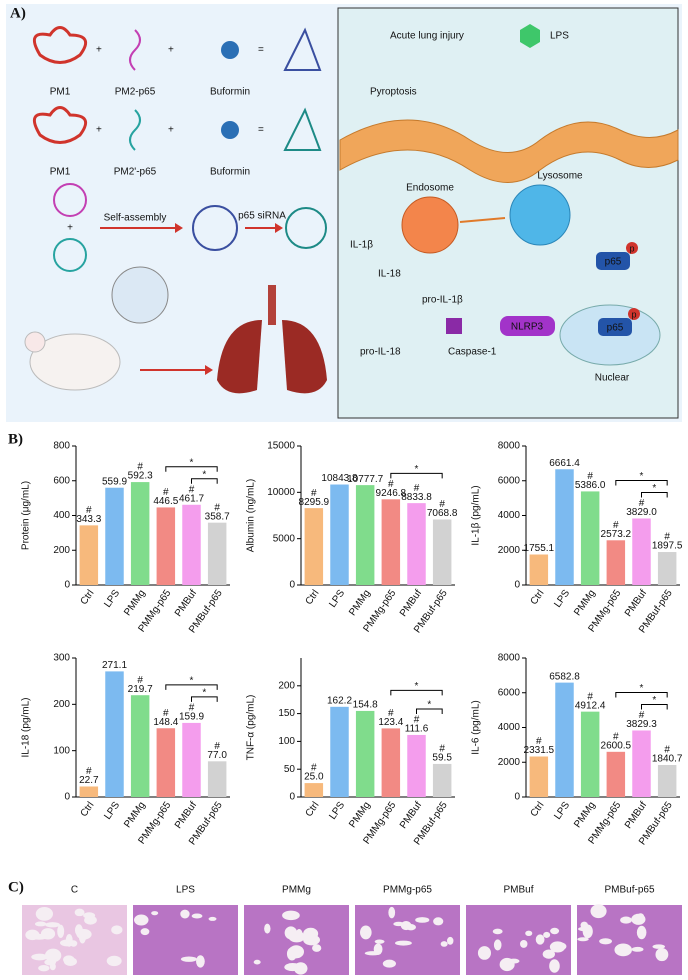  Describe the element at coordinates (60, 92) in the screenshot. I see `label: PM1` at that location.